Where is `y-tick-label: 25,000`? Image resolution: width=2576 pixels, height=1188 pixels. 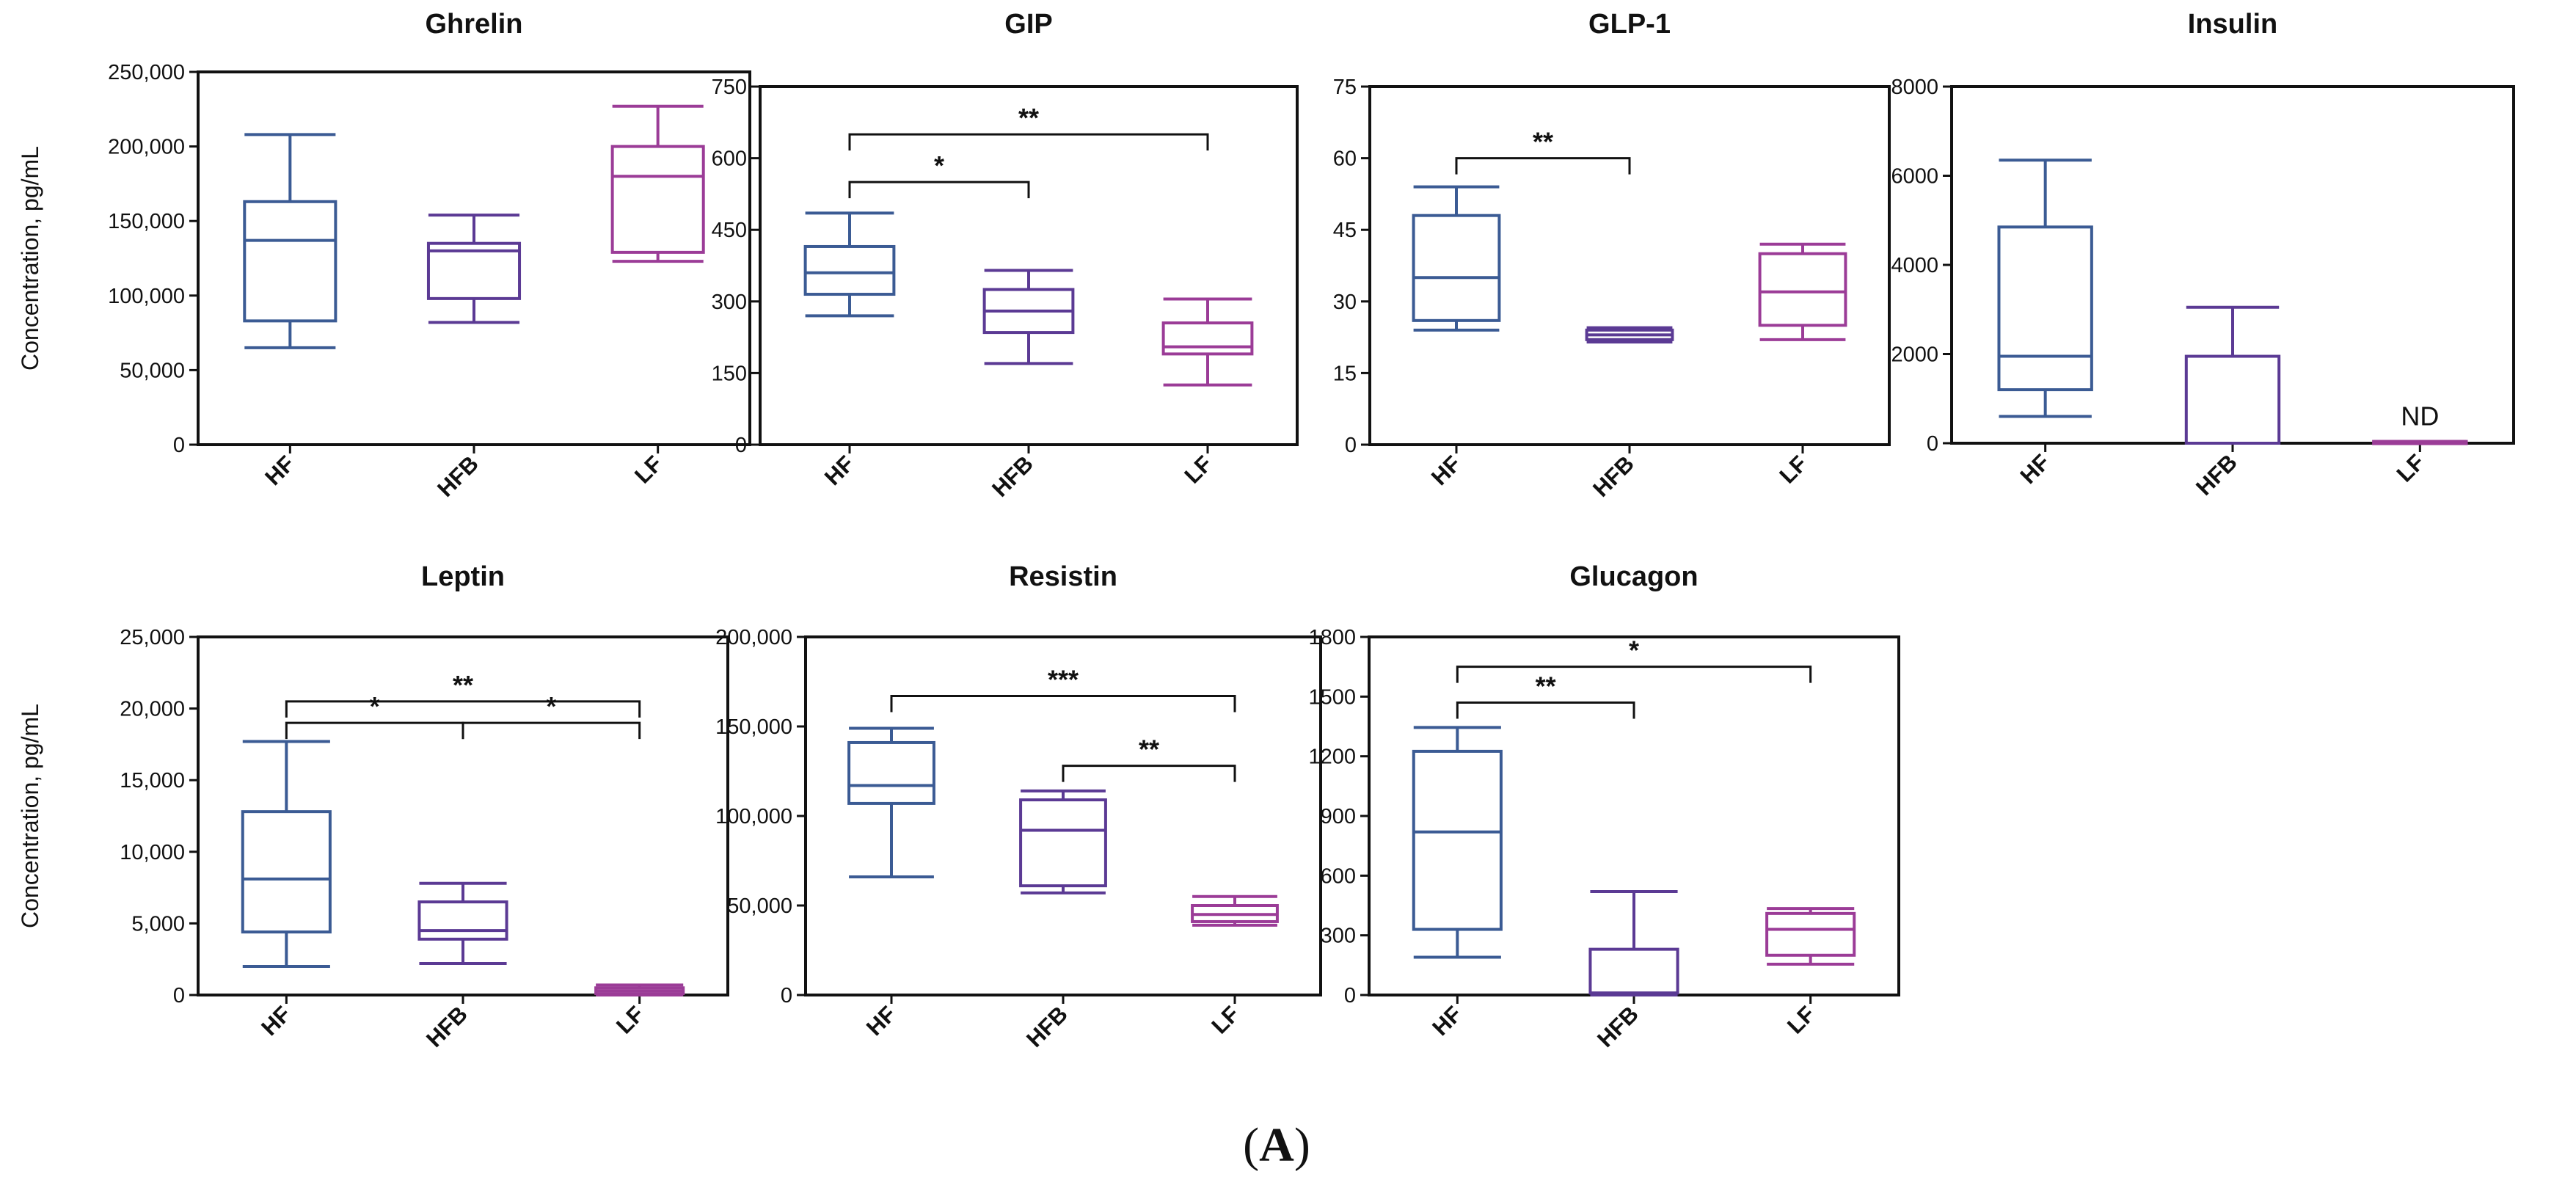
y-tick-label: 25,000 is located at coordinates (152, 637).